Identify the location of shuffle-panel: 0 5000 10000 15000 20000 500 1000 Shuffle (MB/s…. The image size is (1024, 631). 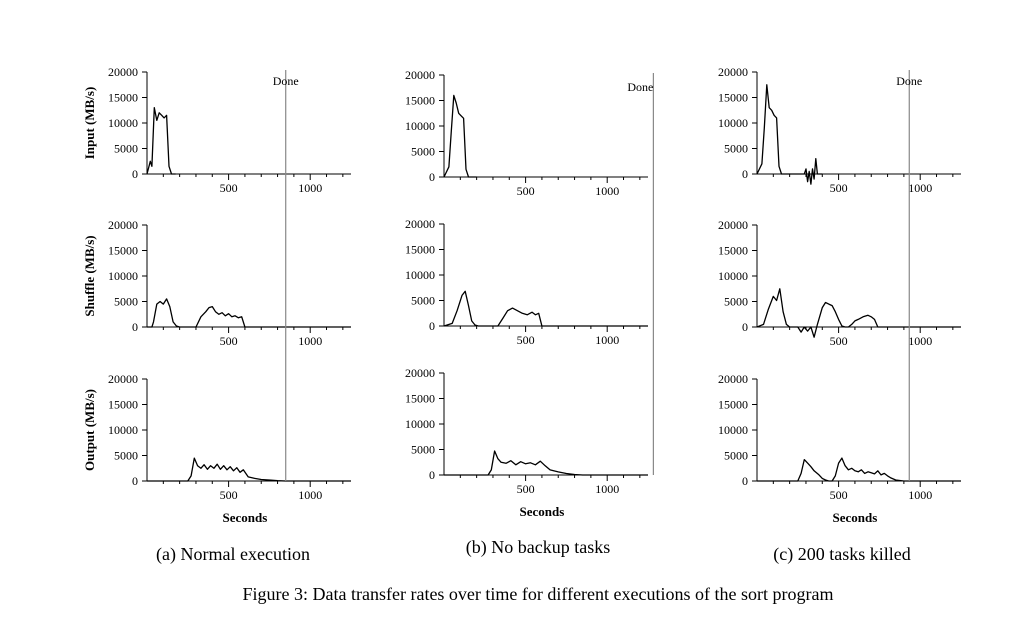
(216, 283).